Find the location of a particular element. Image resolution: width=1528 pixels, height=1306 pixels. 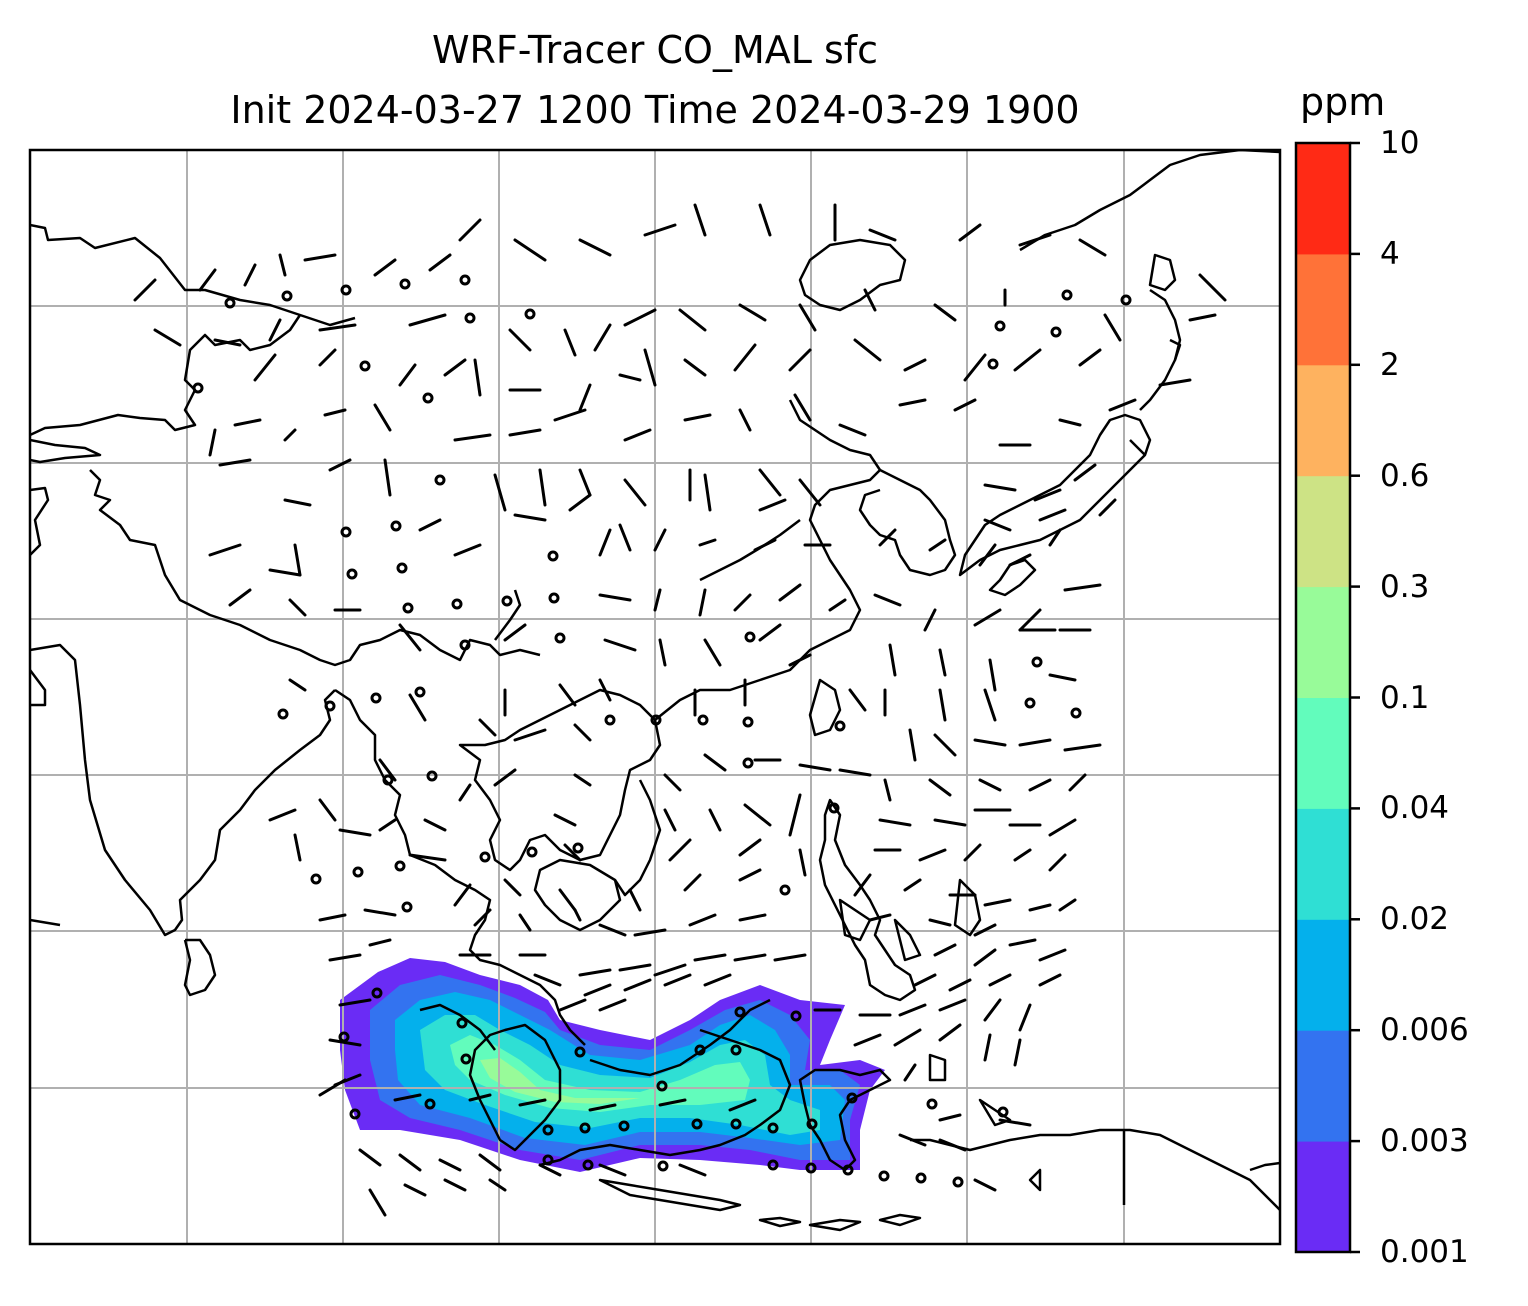

tracer-band-0.1 is located at coordinates (560, 1081).